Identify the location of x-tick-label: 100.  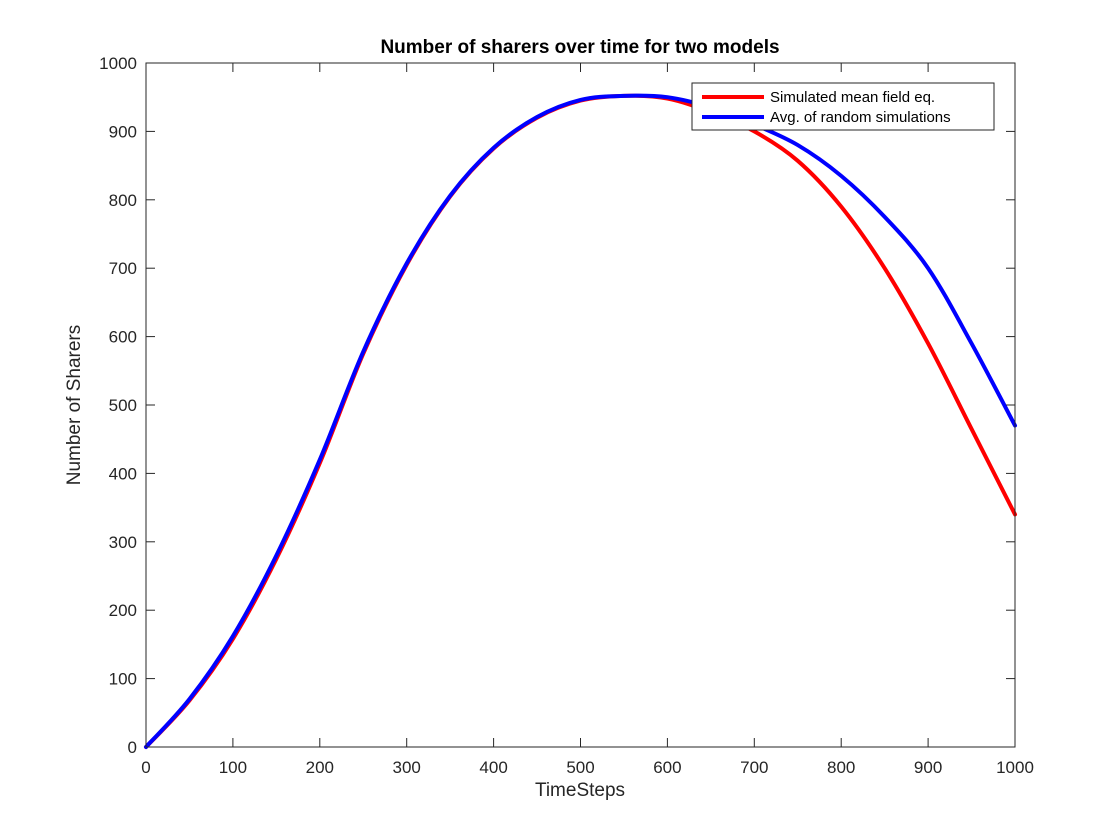
(233, 767).